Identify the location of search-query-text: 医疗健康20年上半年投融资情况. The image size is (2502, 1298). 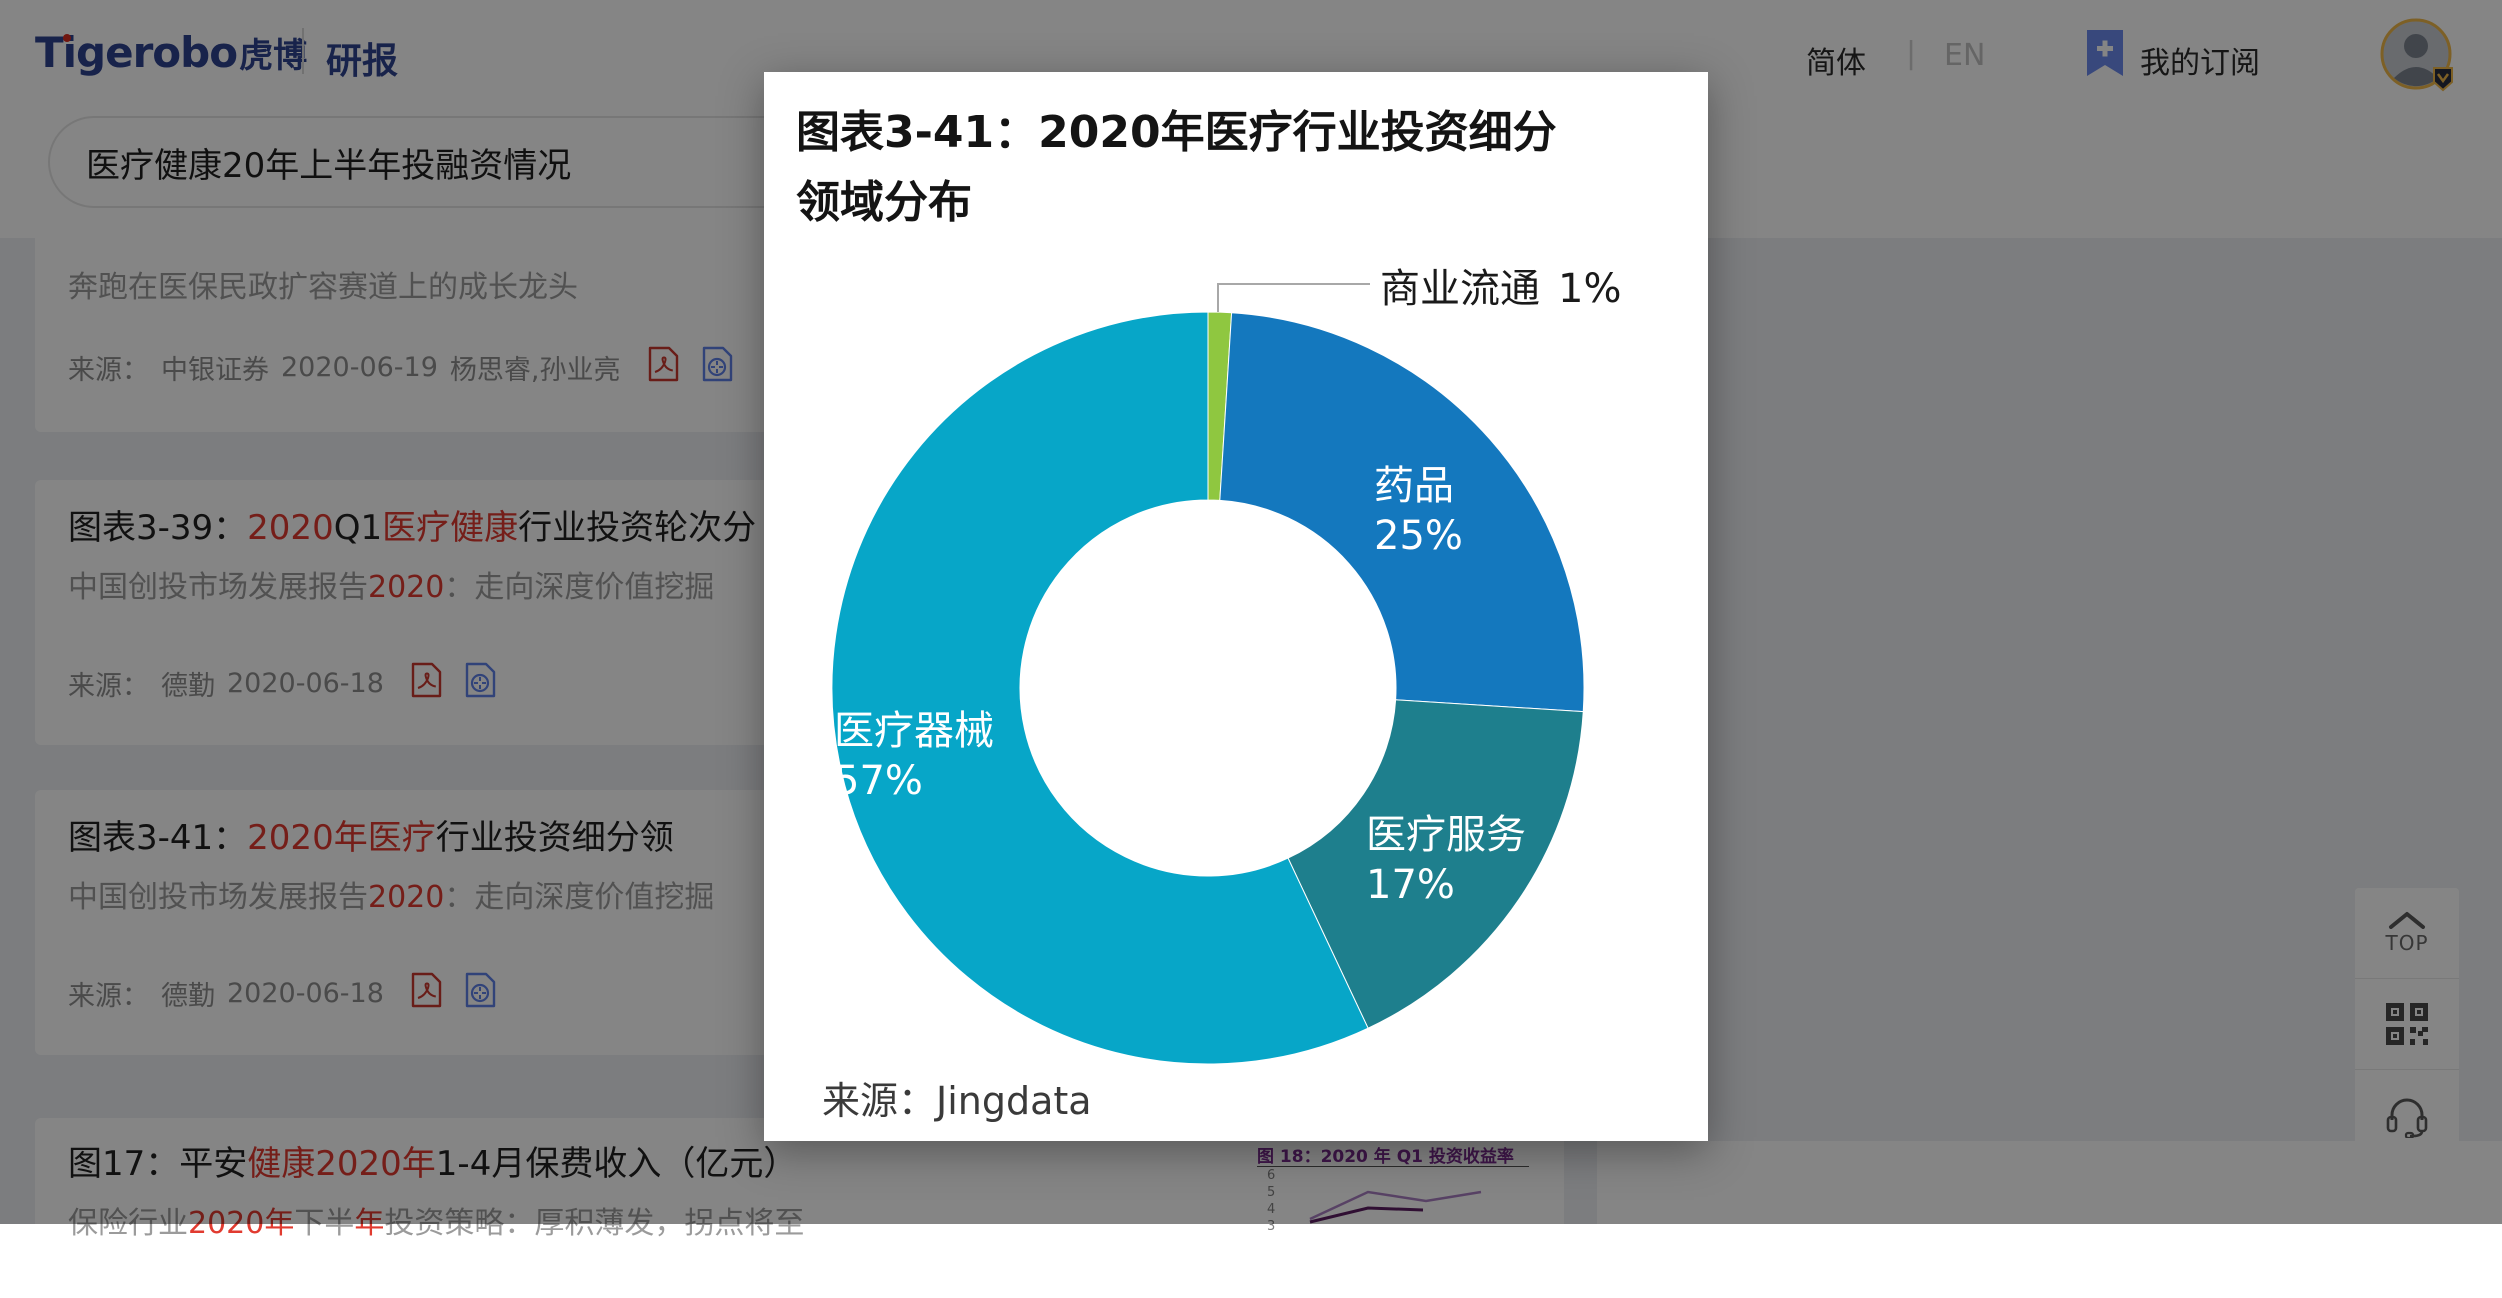
(329, 165).